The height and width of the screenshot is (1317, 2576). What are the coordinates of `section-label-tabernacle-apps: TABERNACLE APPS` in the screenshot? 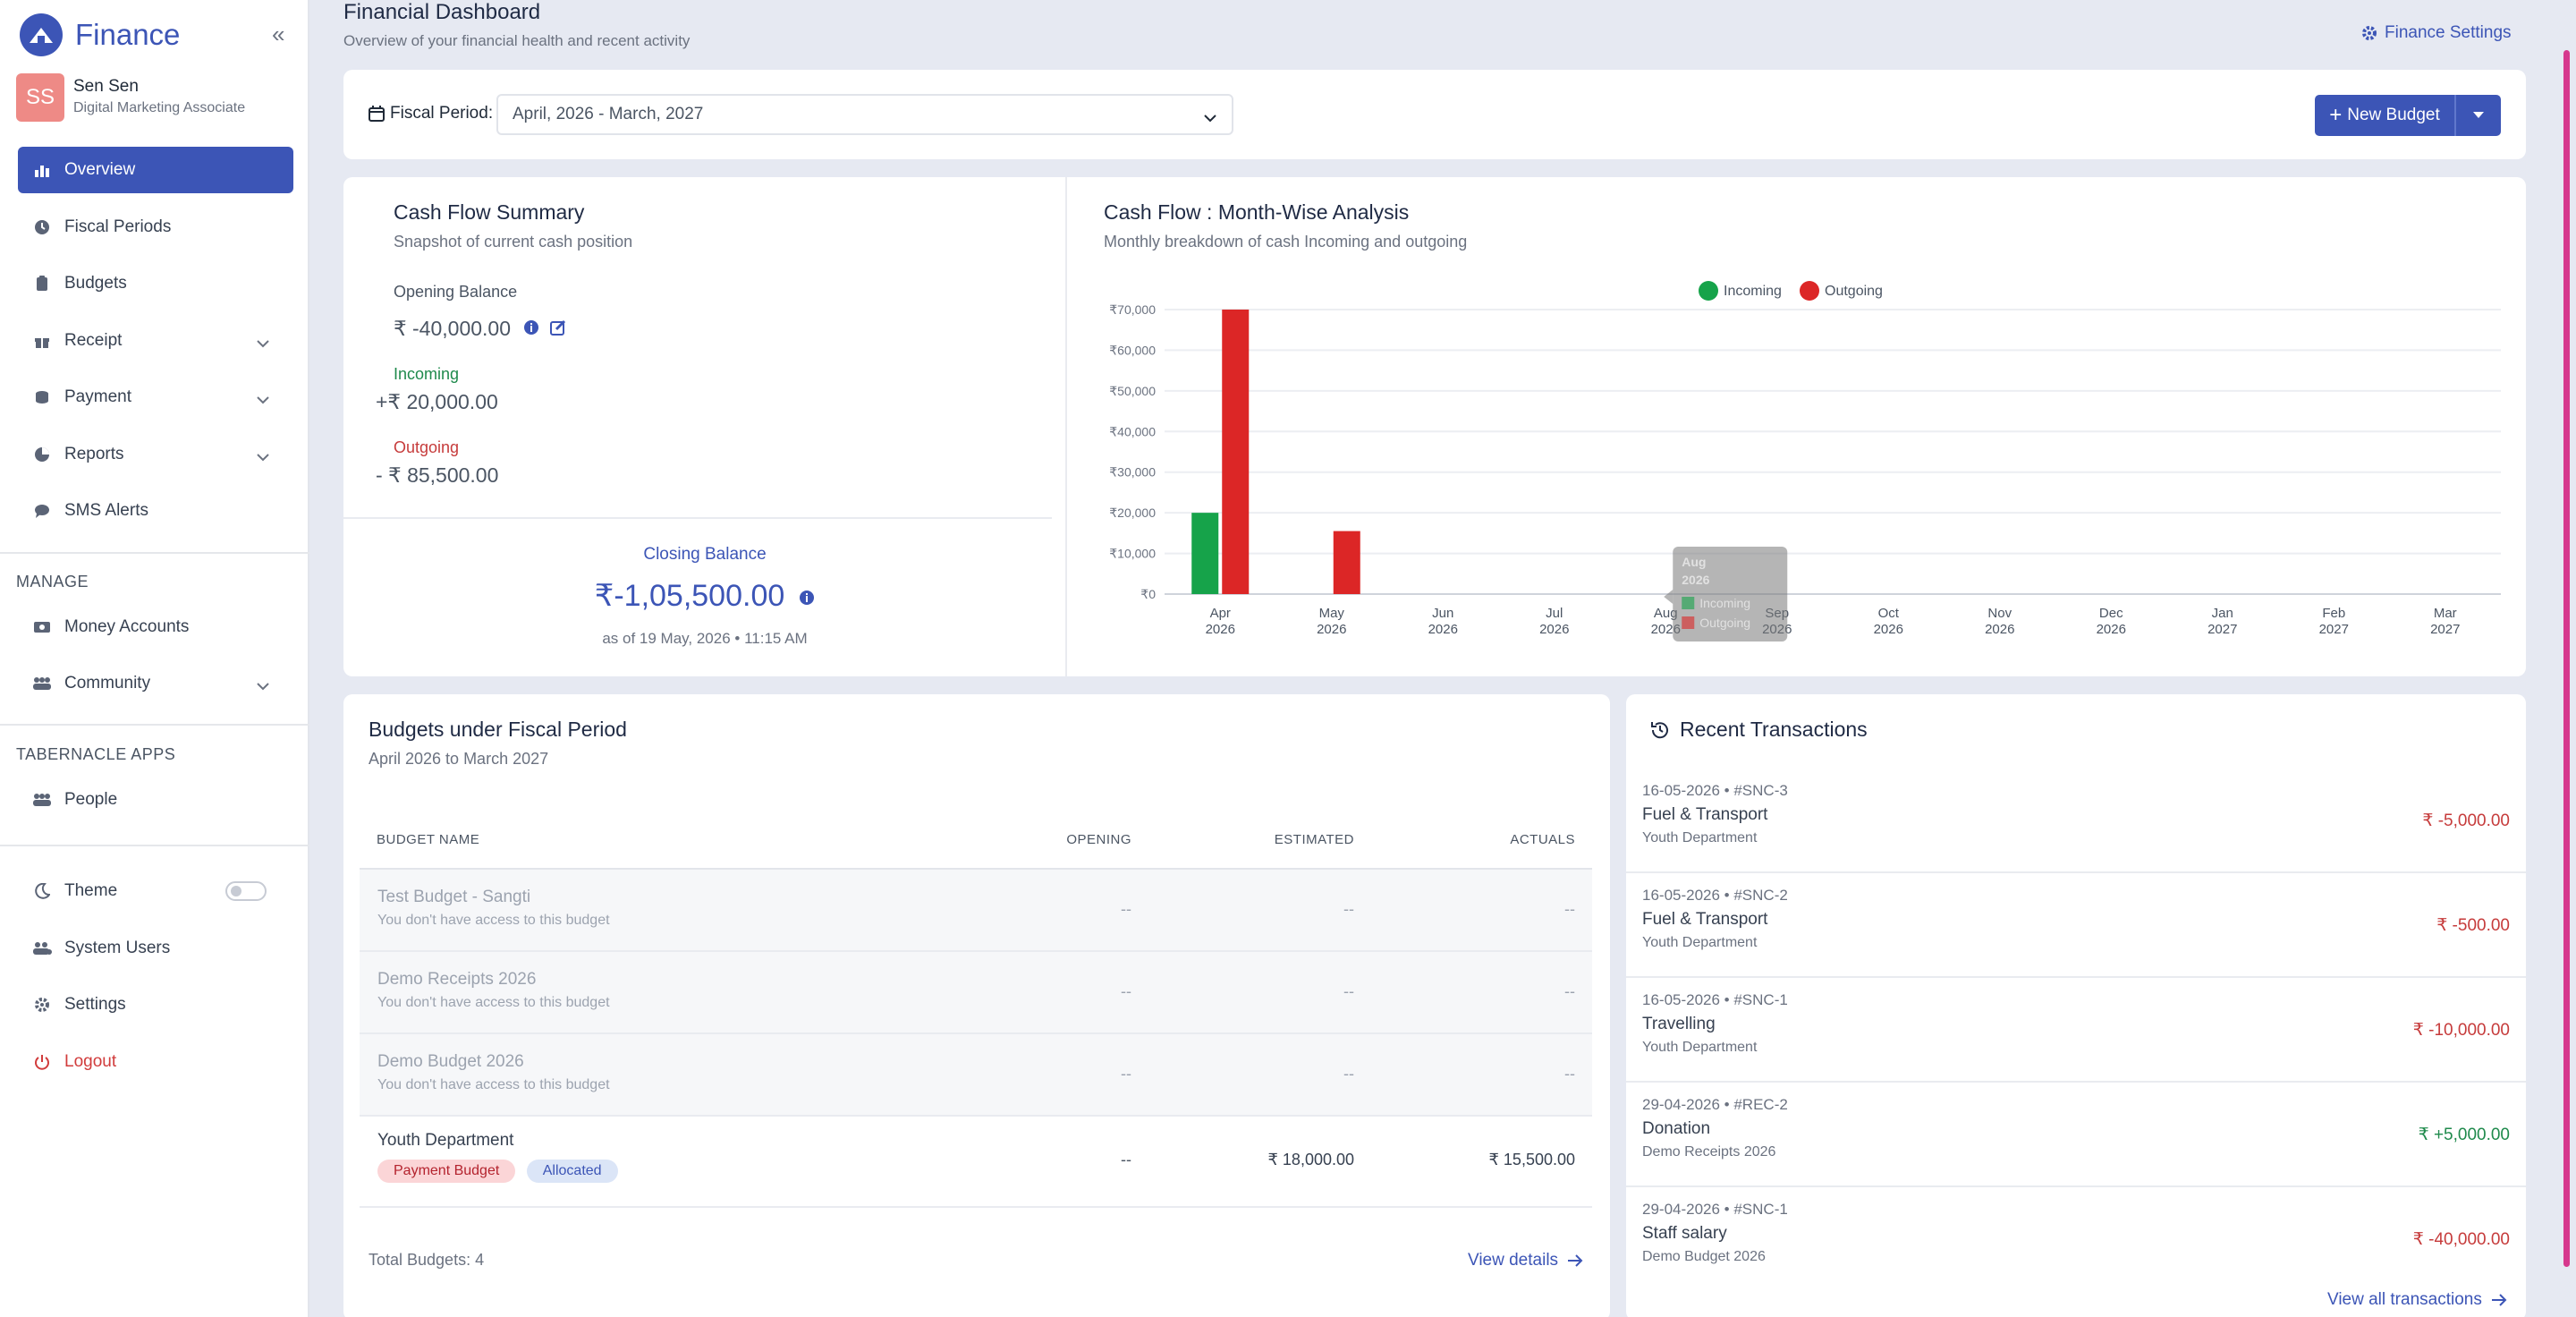 It's located at (96, 754).